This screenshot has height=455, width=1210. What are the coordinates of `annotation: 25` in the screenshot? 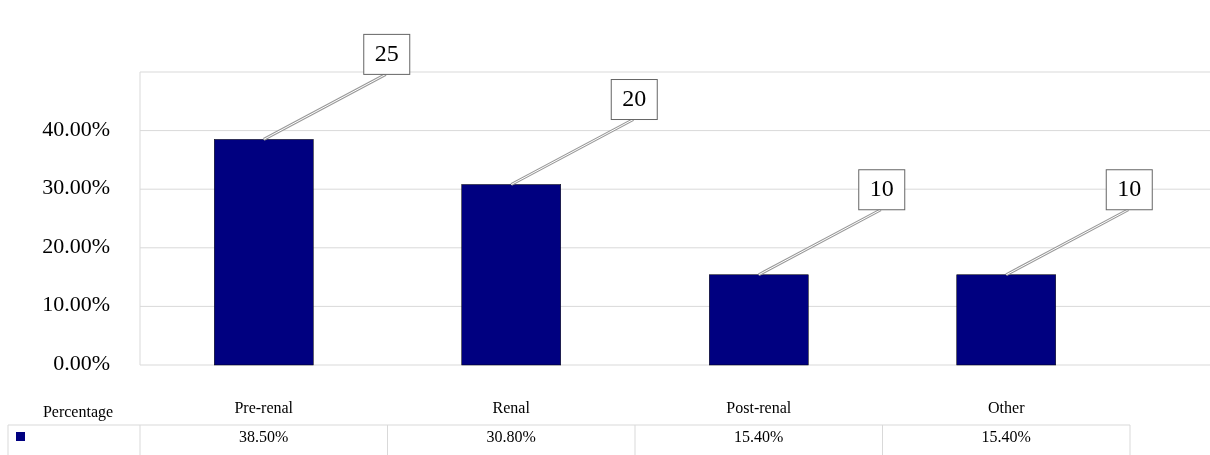 It's located at (386, 52).